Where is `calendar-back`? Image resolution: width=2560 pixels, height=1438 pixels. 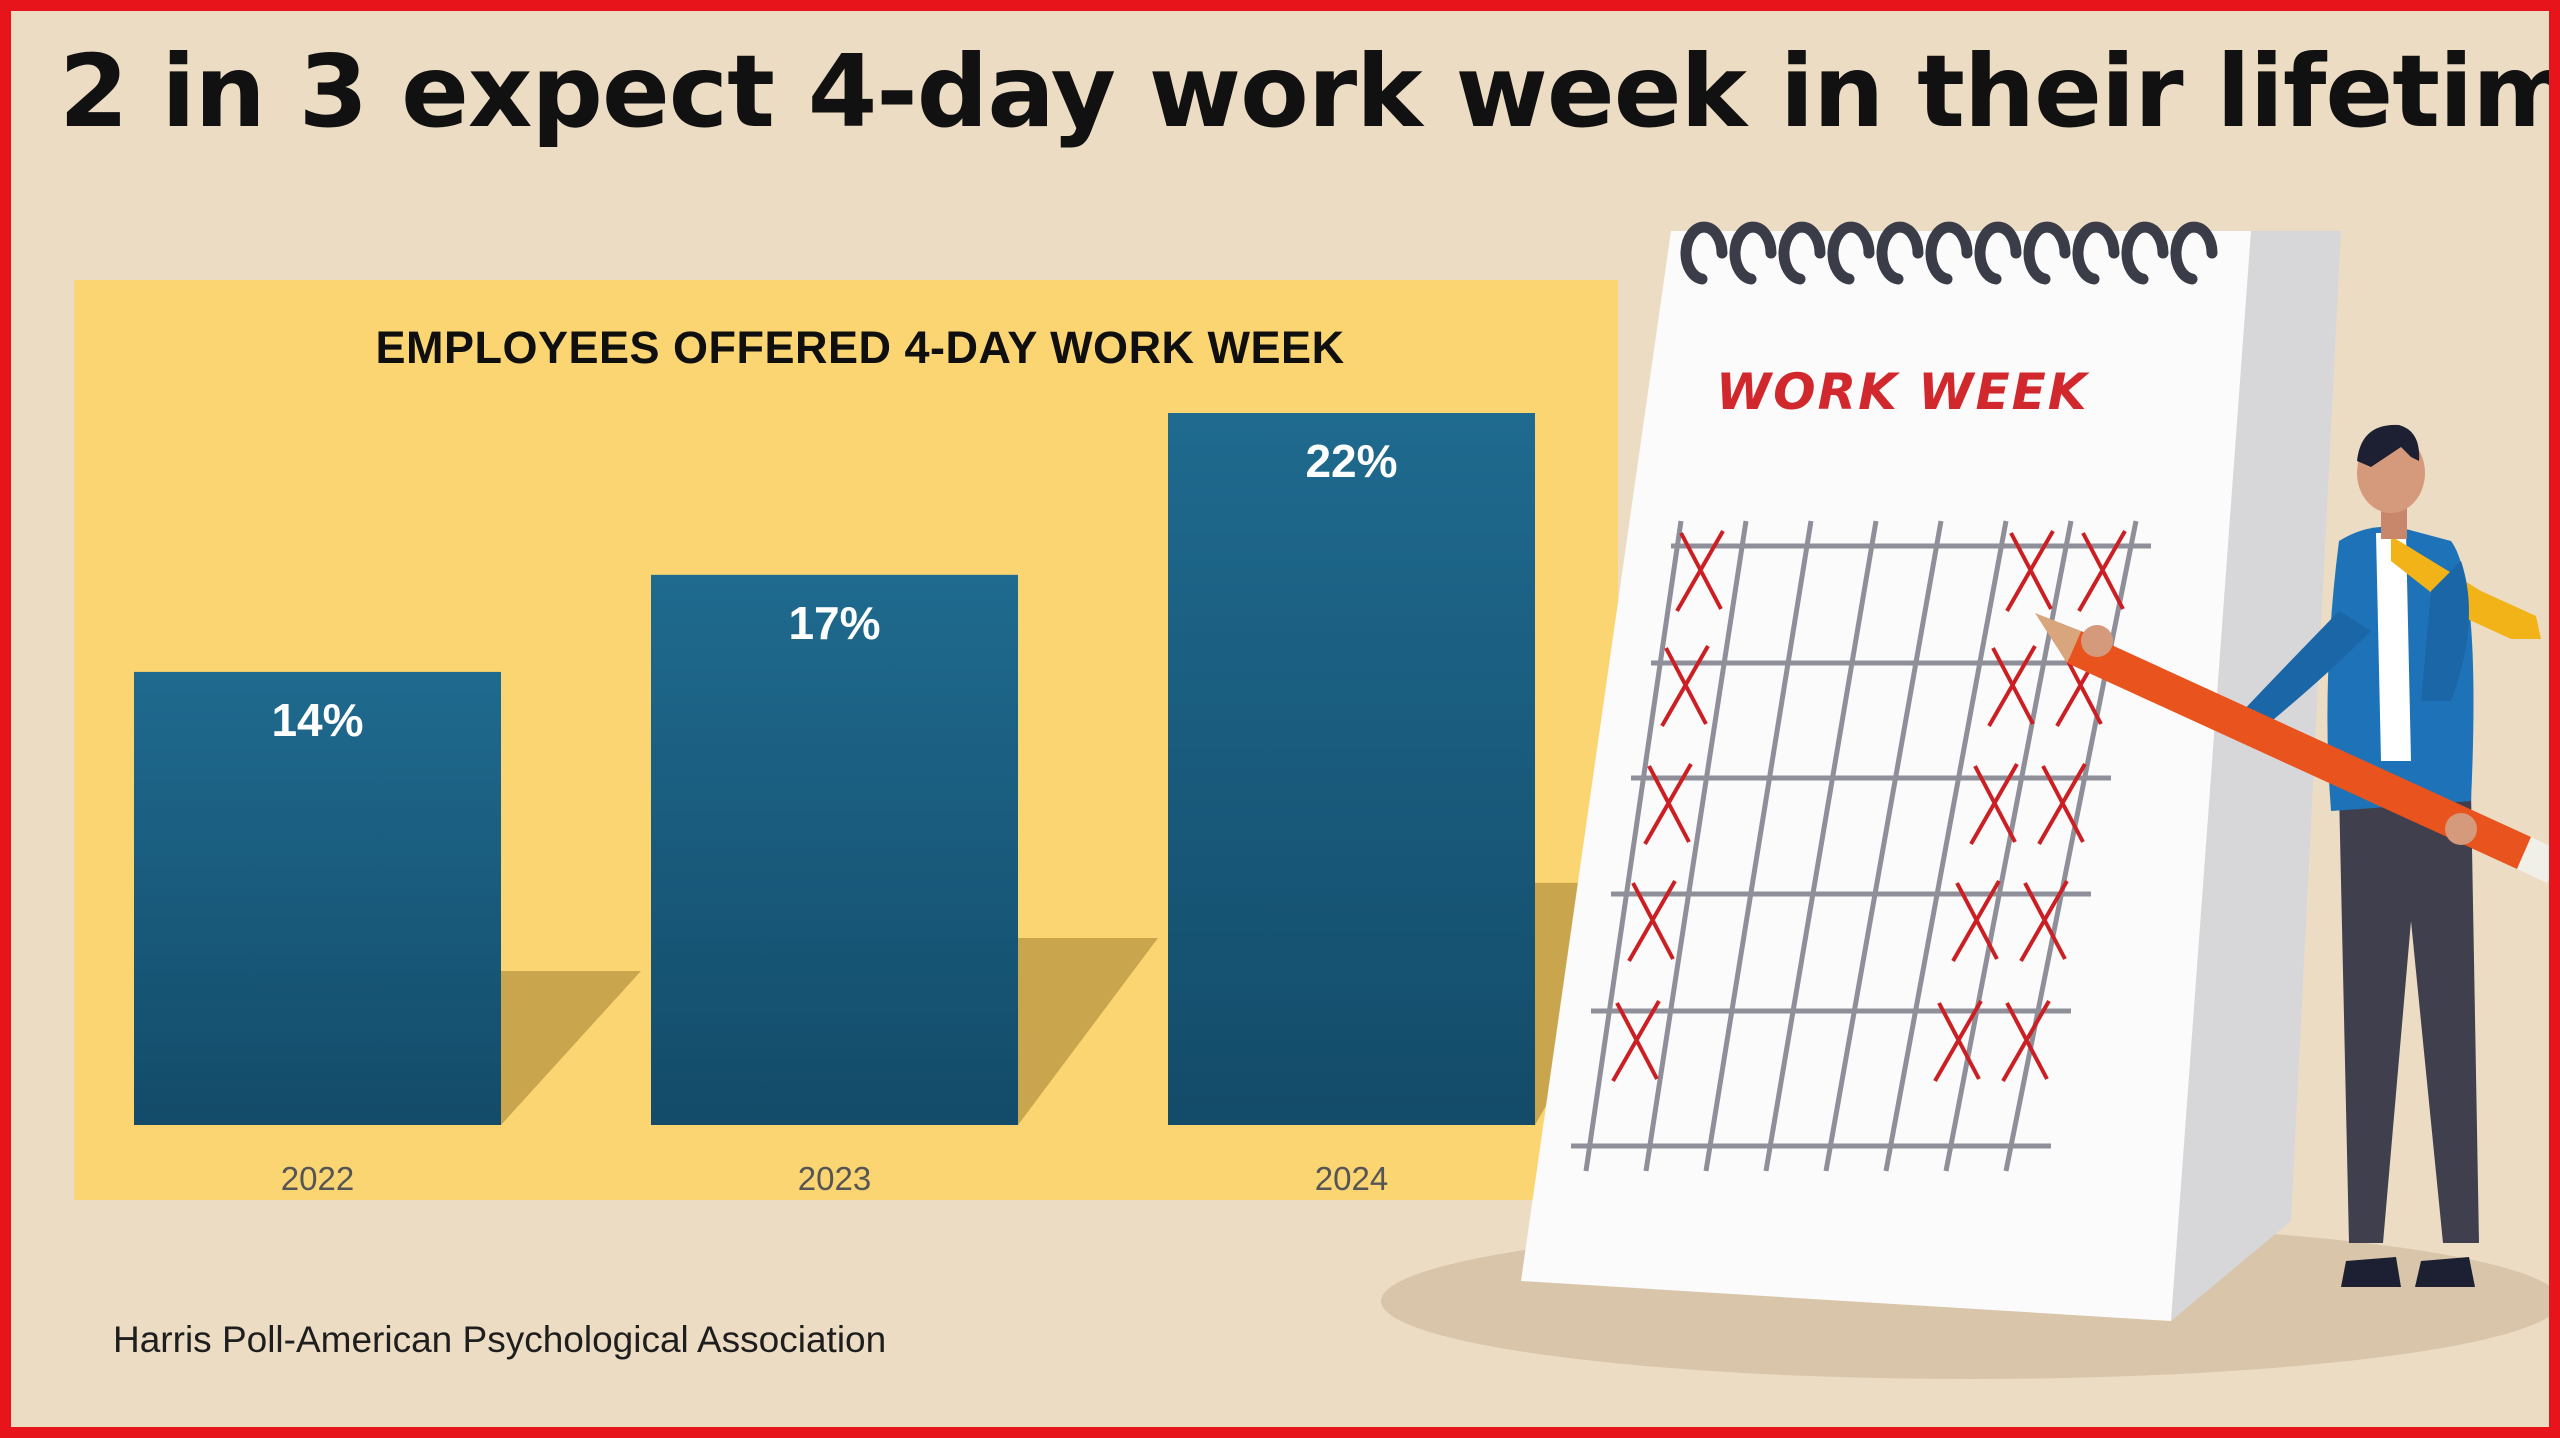 calendar-back is located at coordinates (2256, 776).